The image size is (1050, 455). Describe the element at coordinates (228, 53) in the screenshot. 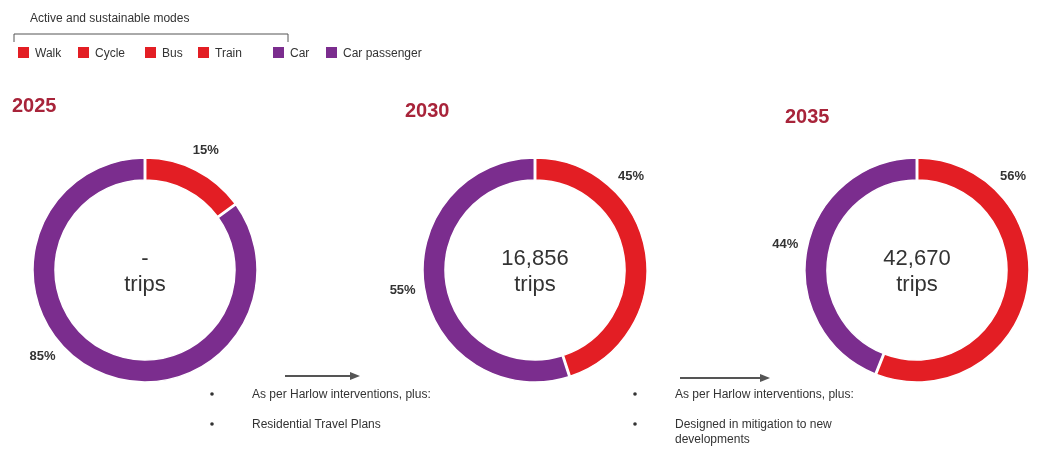

I see `category-label: Train` at that location.